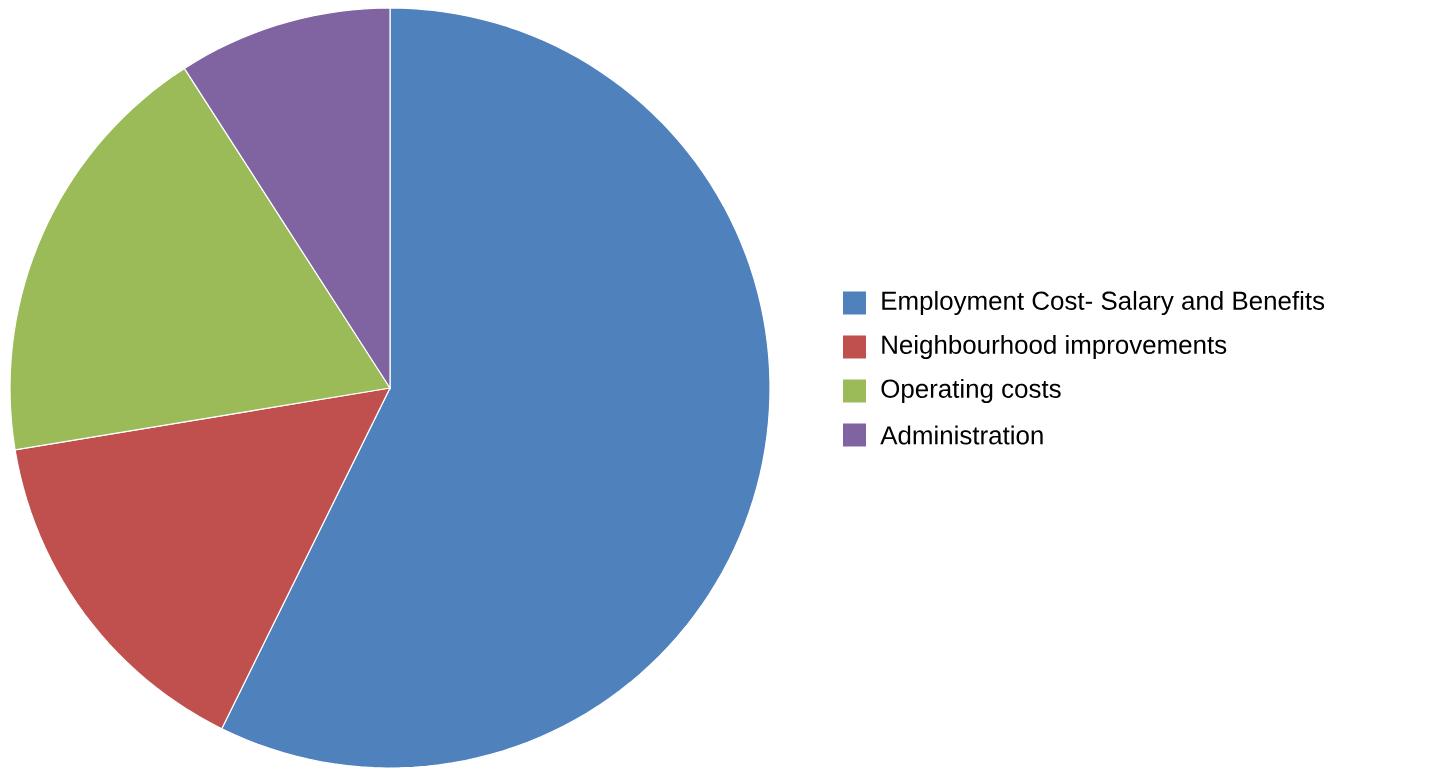 This screenshot has width=1455, height=776. I want to click on legend-label: Employment Cost- Salary and Benefits, so click(1103, 303).